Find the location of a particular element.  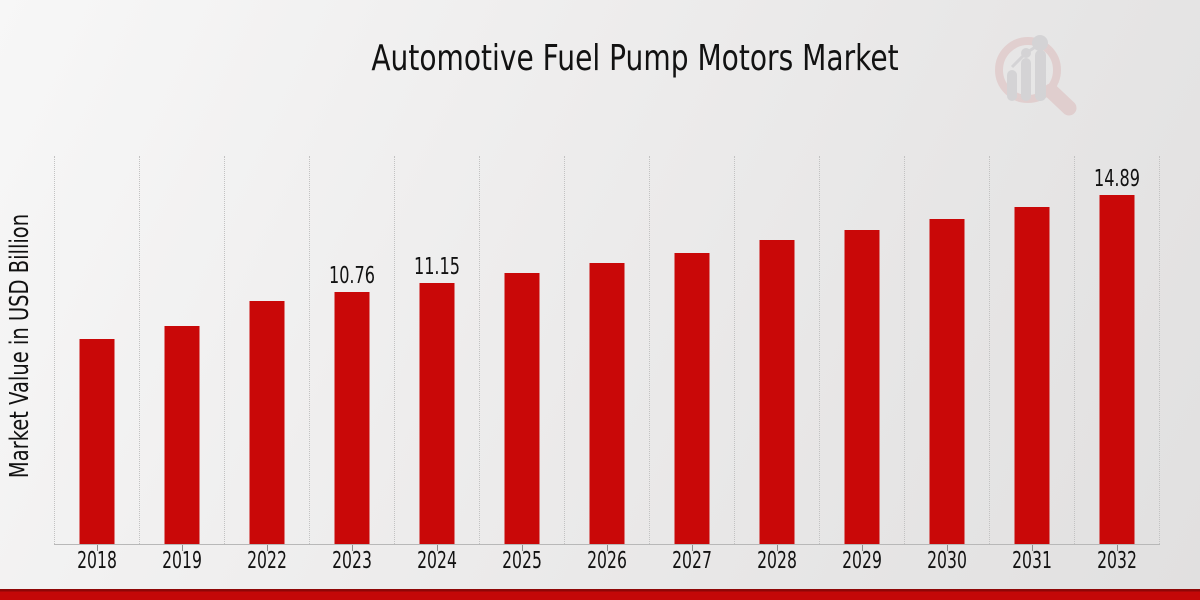

bar-slot-2025 is located at coordinates (521, 350).